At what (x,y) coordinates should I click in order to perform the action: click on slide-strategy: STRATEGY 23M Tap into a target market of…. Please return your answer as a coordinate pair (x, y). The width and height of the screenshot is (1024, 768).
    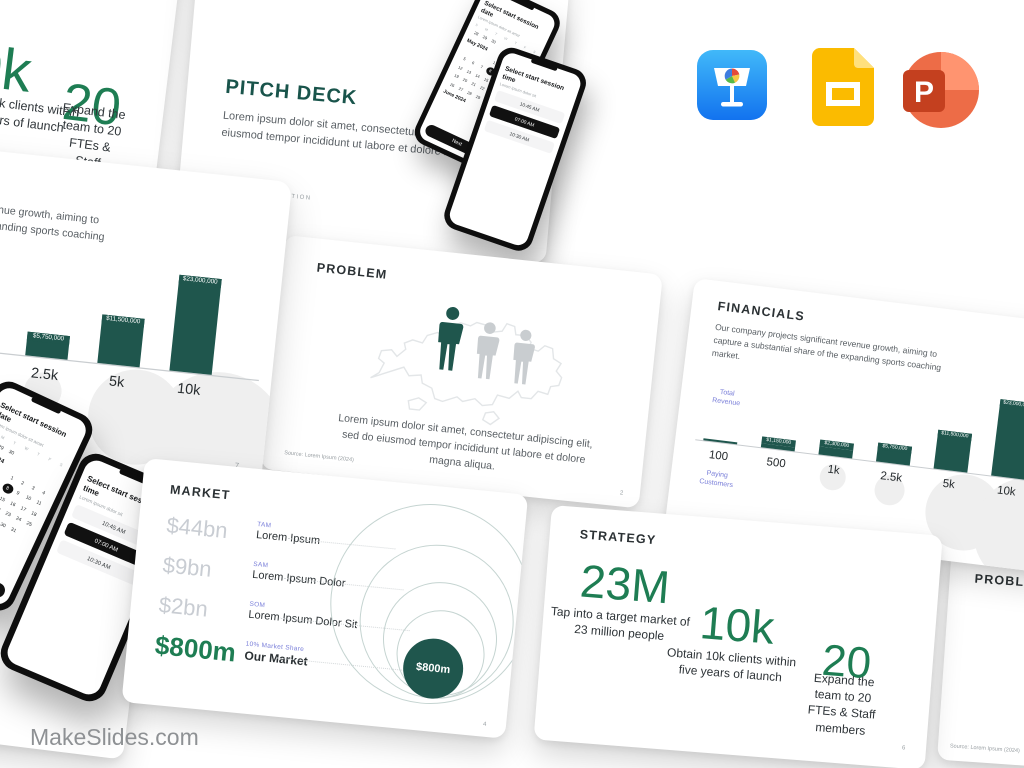
    Looking at the image, I should click on (738, 636).